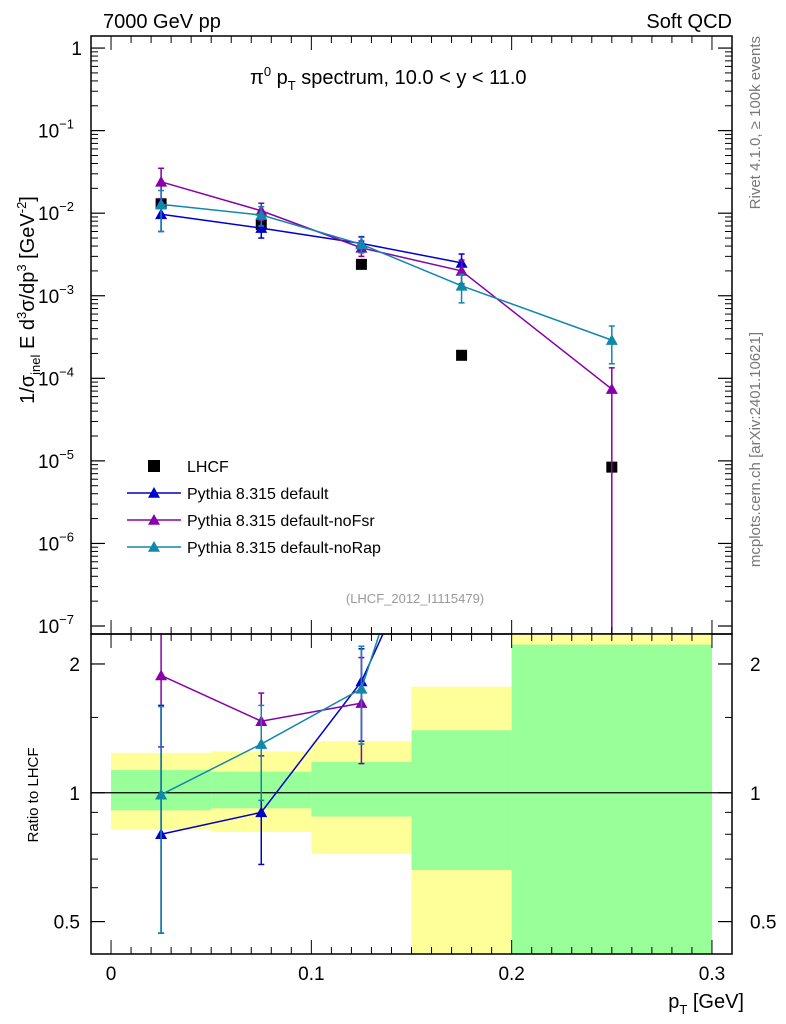 Image resolution: width=786 pixels, height=1024 pixels. I want to click on xlabel-b: [GeV], so click(715, 1002).